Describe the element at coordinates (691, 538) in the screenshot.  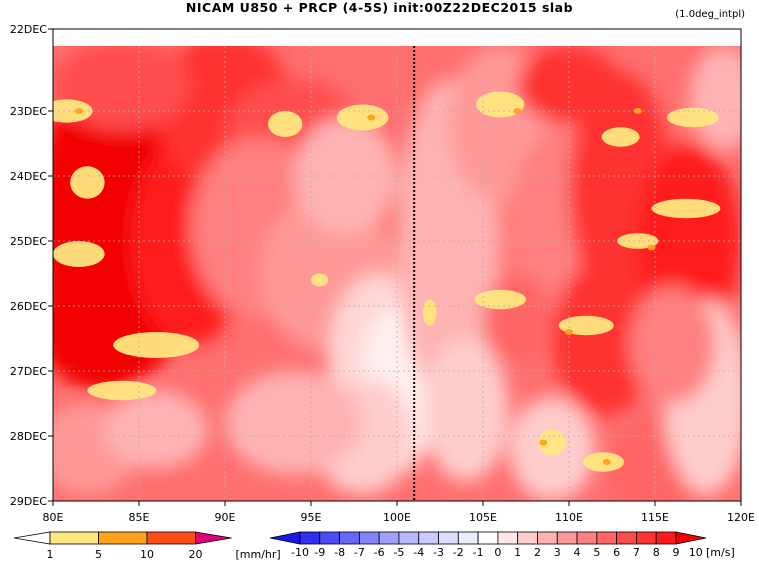
I see `u850-colorbar-arrow-high` at that location.